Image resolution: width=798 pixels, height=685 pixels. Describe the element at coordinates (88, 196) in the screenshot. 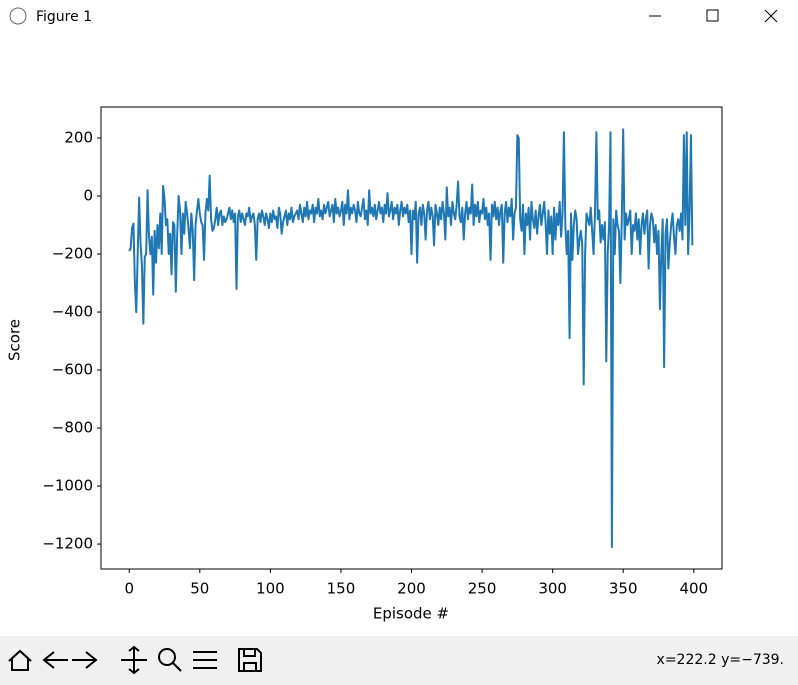

I see `y-tick-label: 0` at that location.